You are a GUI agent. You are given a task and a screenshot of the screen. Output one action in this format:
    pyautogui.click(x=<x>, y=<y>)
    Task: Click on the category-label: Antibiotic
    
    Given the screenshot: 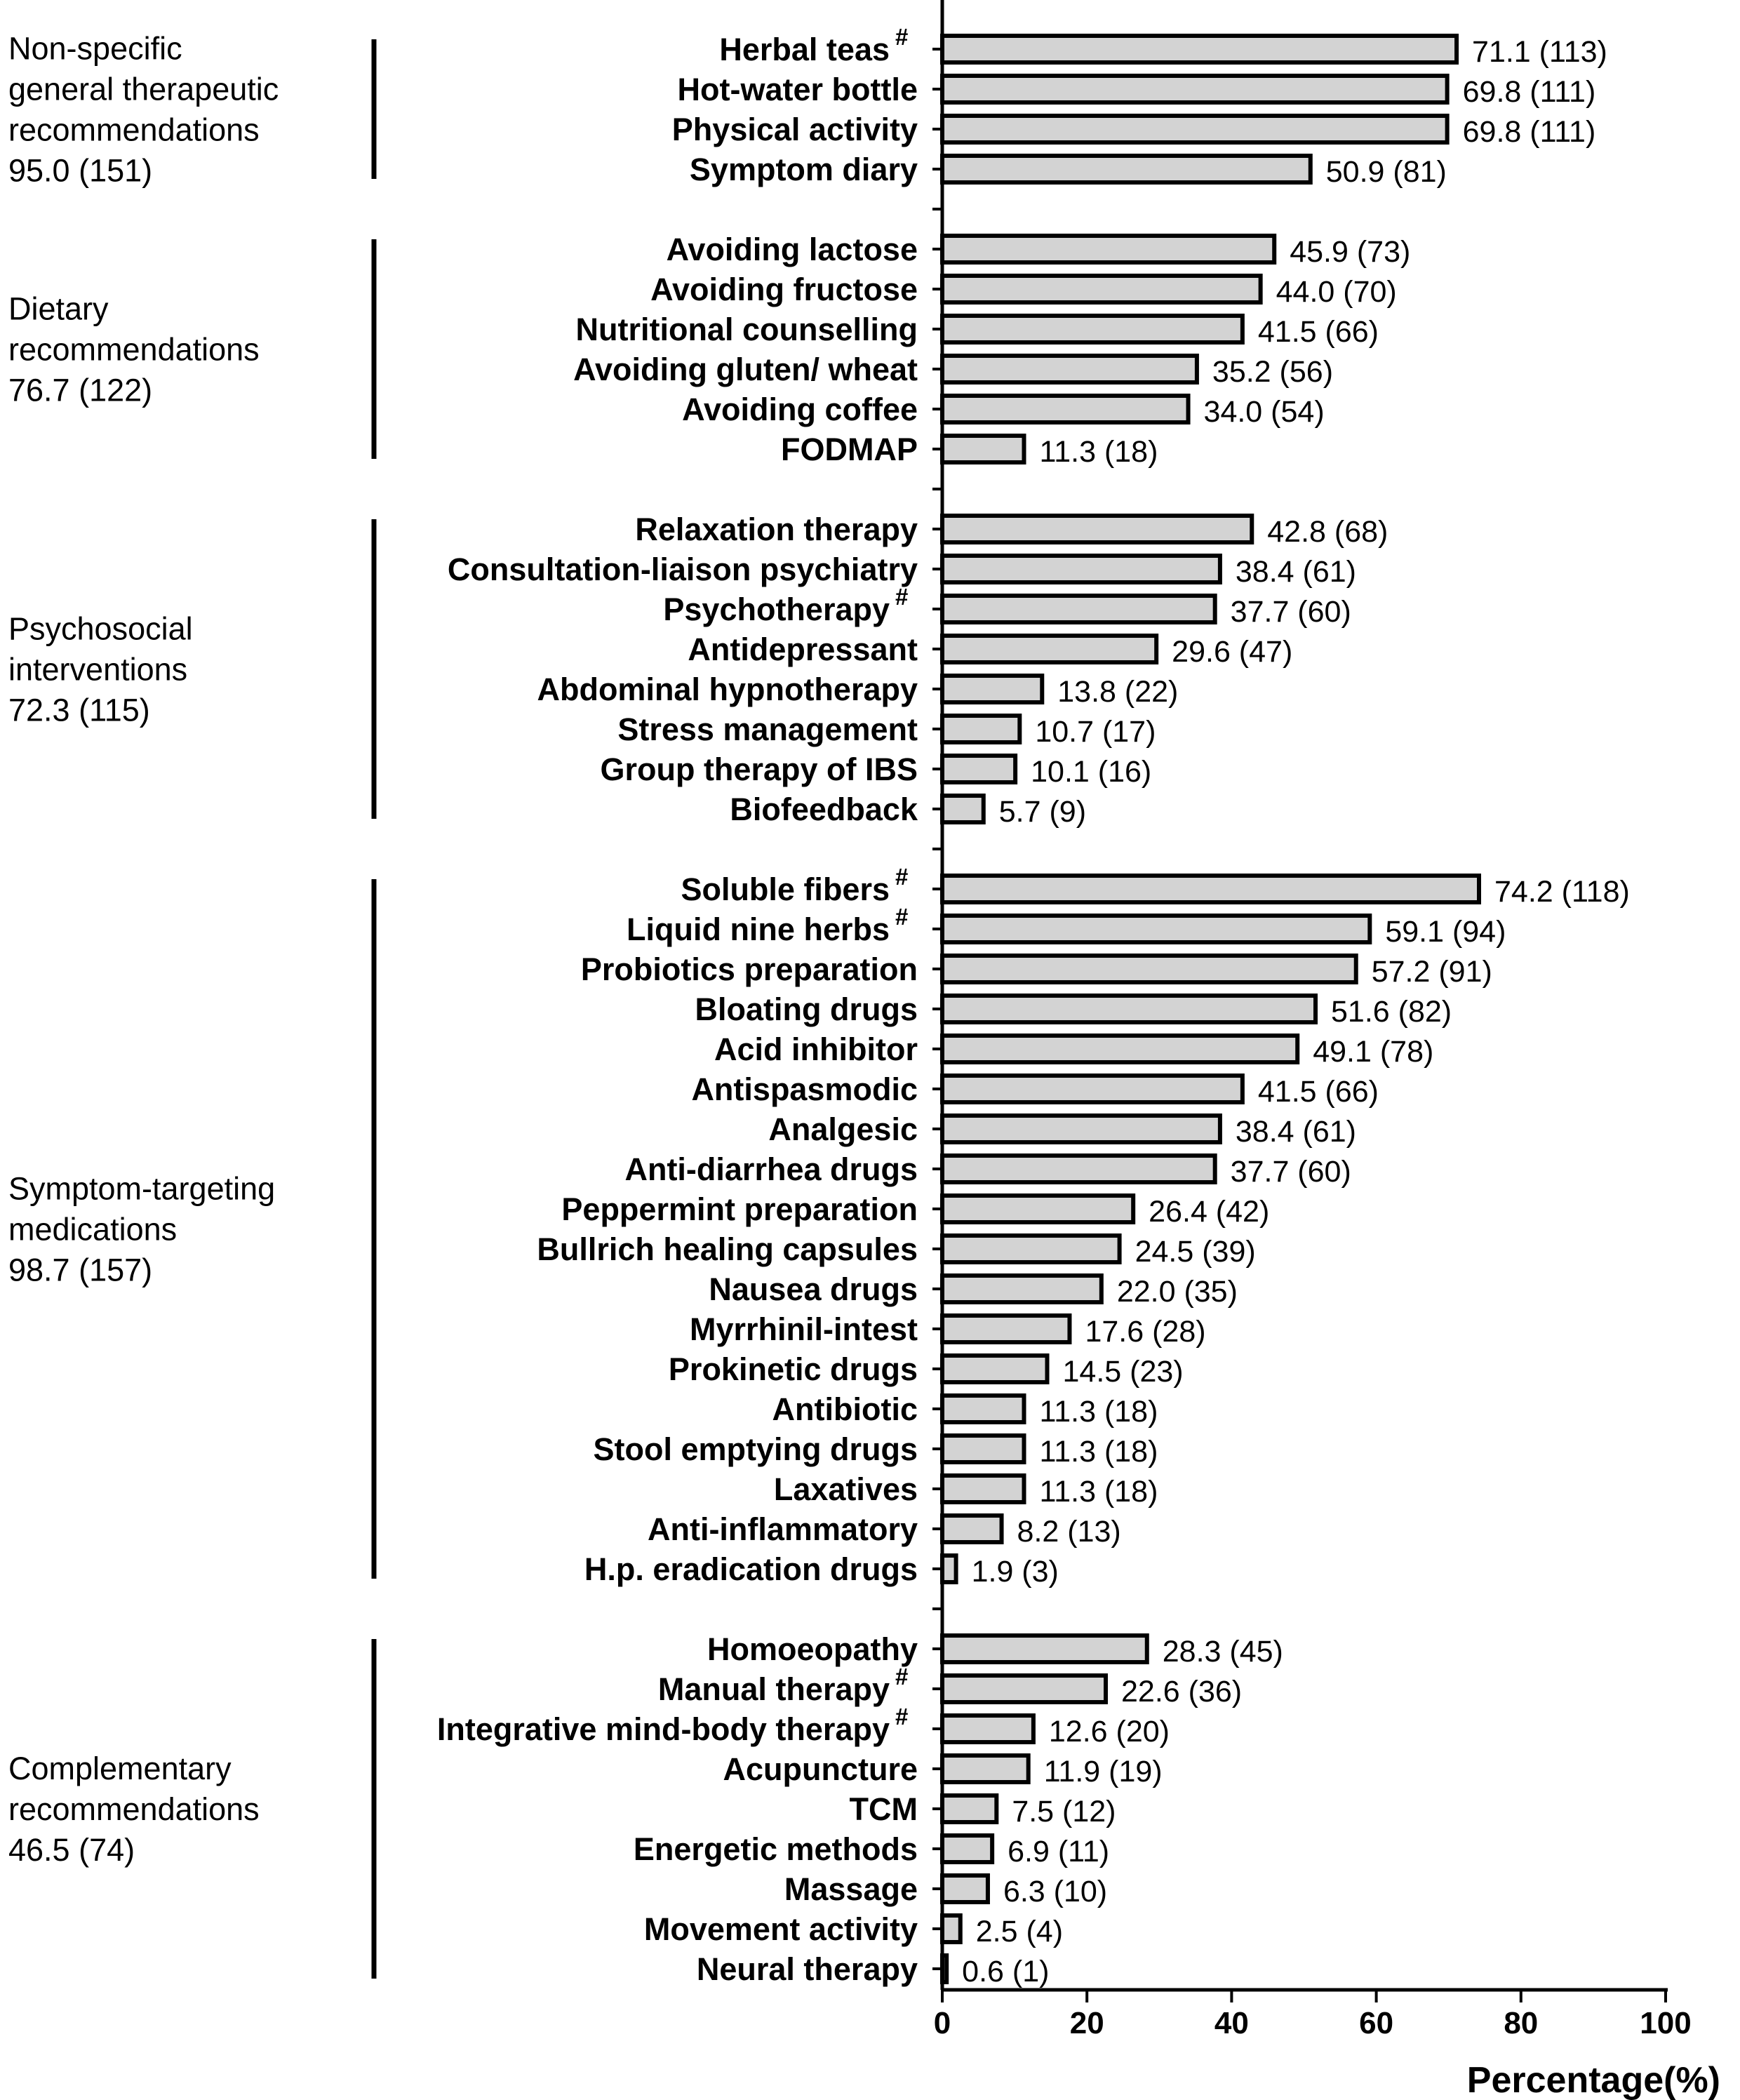 What is the action you would take?
    pyautogui.click(x=845, y=1409)
    